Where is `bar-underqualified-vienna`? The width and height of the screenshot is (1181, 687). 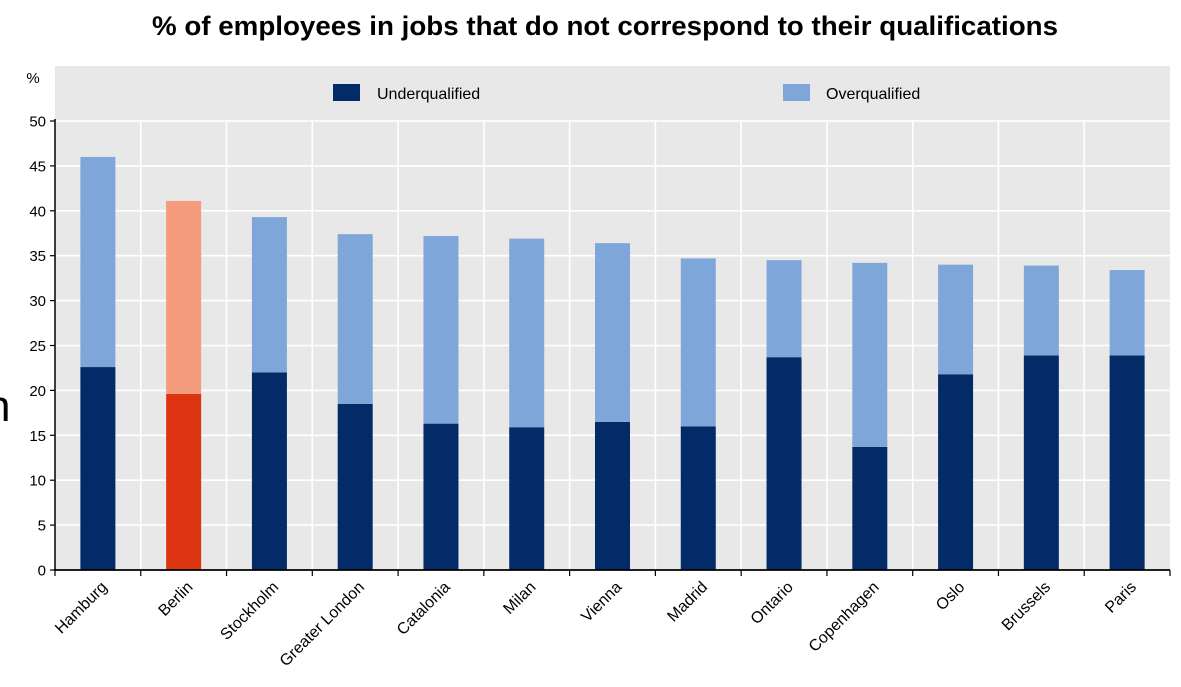 bar-underqualified-vienna is located at coordinates (612, 495).